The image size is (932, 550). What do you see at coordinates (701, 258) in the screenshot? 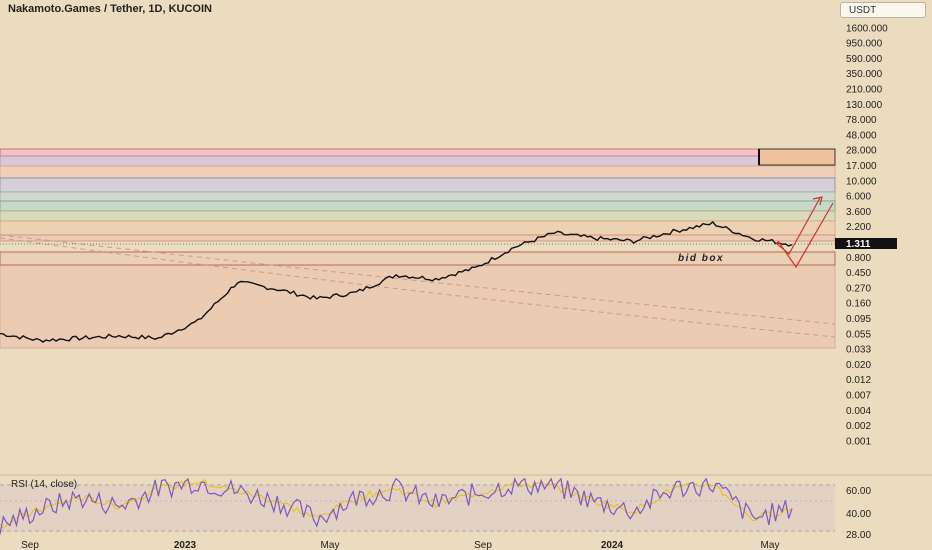
I see `bid-box-annotation: bid box` at bounding box center [701, 258].